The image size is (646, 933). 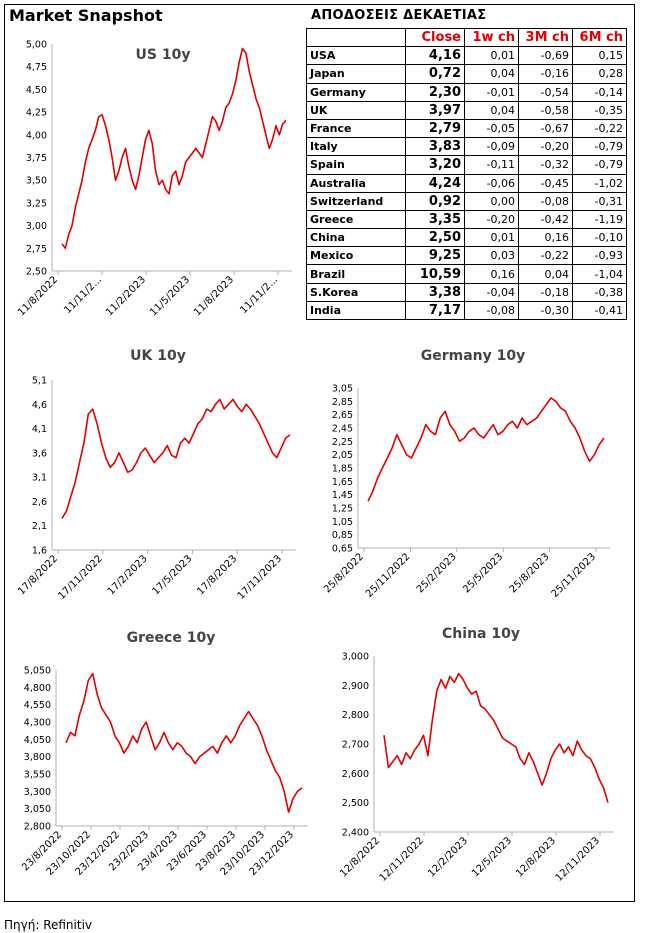 What do you see at coordinates (356, 238) in the screenshot?
I see `country-cell: China` at bounding box center [356, 238].